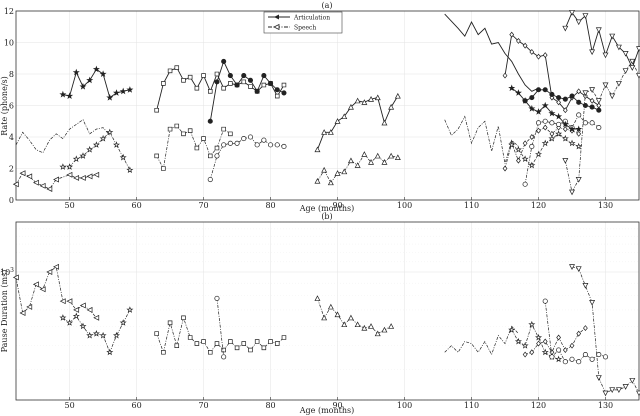 The image size is (640, 416). I want to click on panel-b-title: (b), so click(326, 216).